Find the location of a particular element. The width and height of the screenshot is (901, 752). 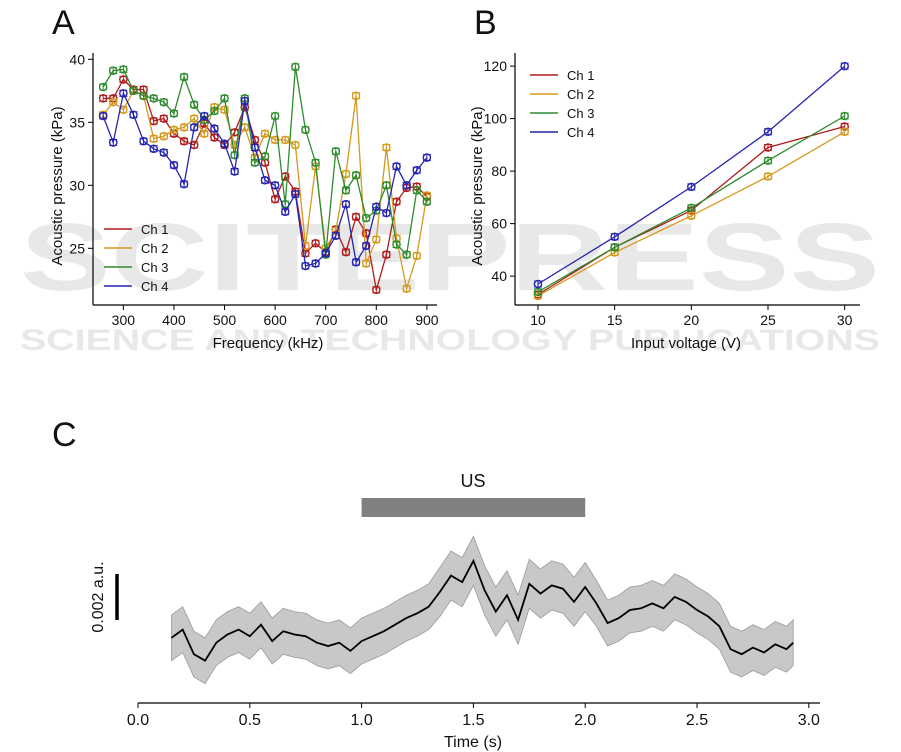

stimulus-label: US is located at coordinates (472, 481).